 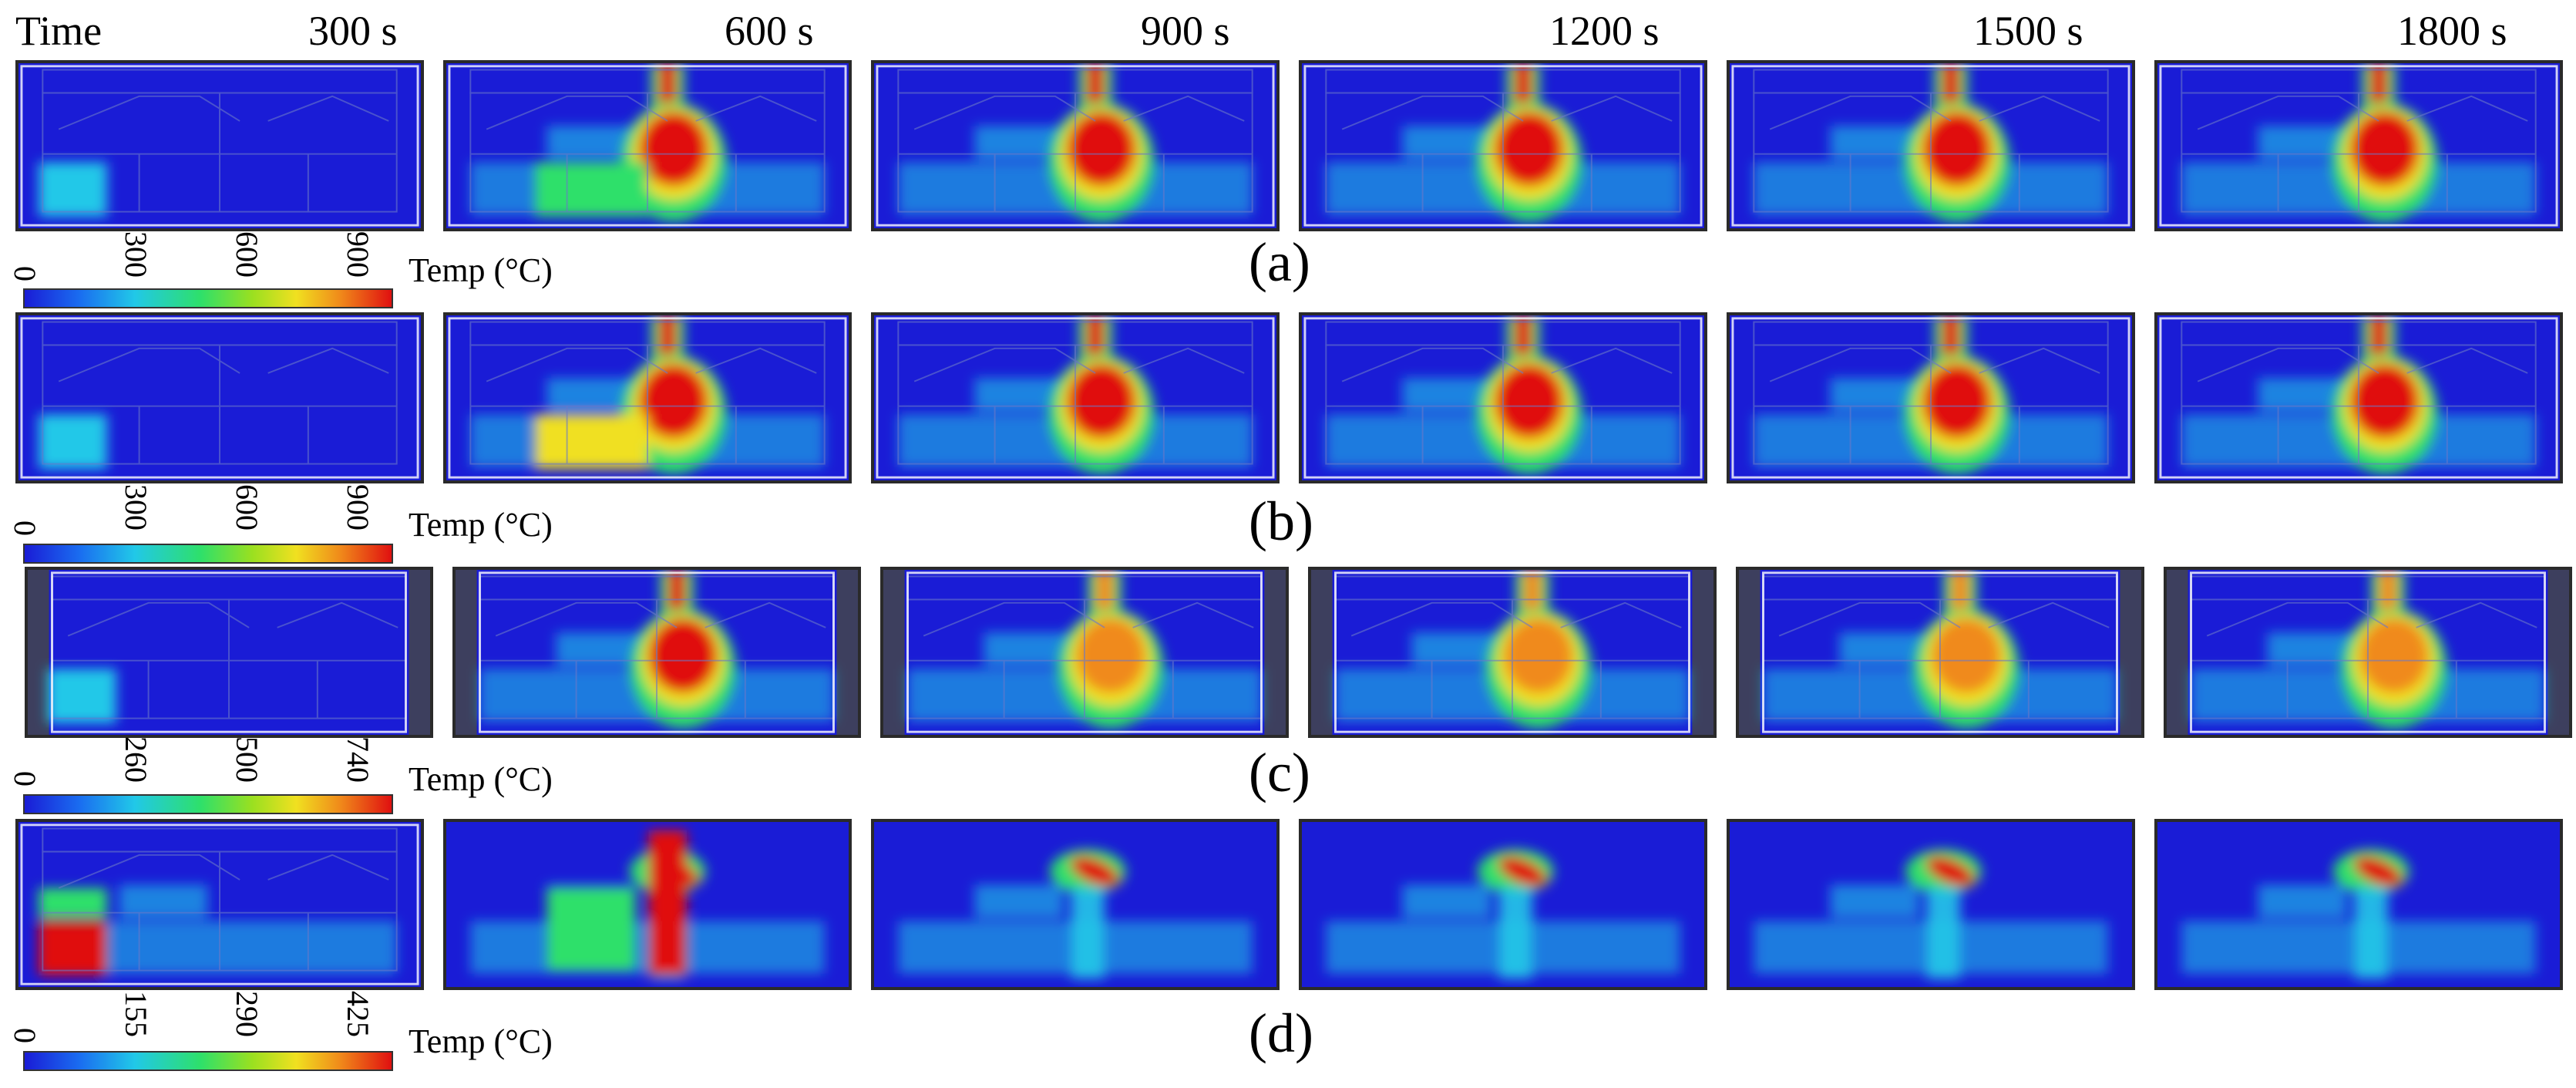 I want to click on tick-b-1: 300, so click(x=136, y=507).